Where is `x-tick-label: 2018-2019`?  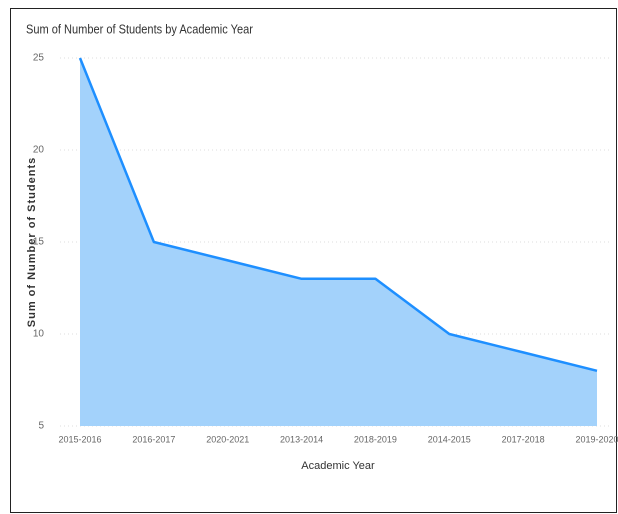 x-tick-label: 2018-2019 is located at coordinates (375, 439).